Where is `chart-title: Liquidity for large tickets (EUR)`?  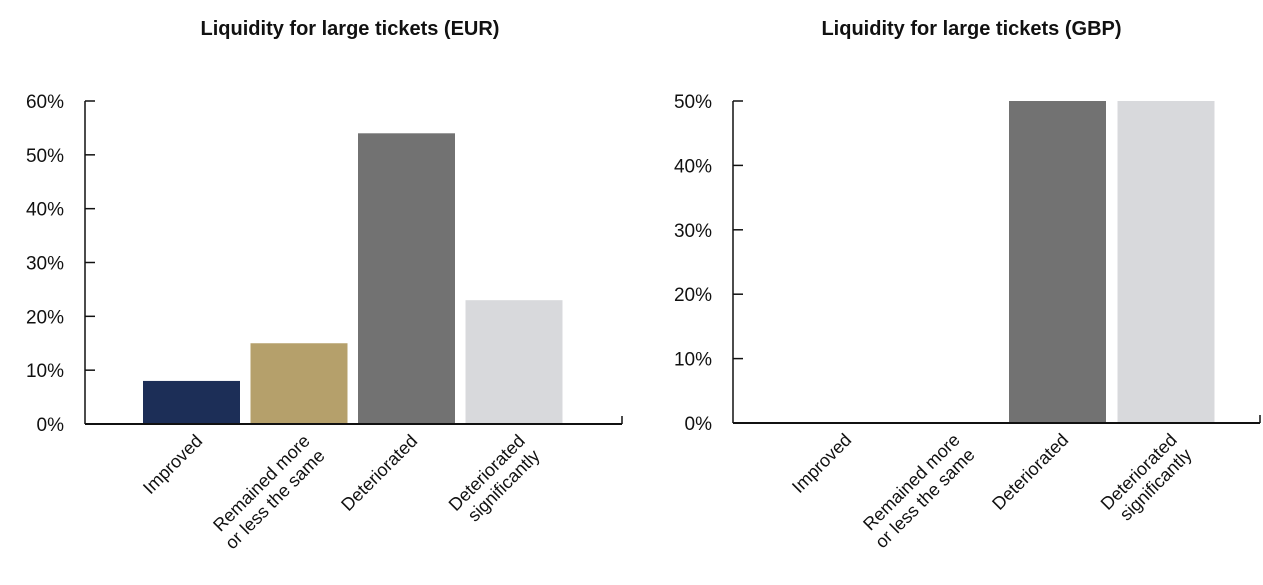
chart-title: Liquidity for large tickets (EUR) is located at coordinates (350, 29).